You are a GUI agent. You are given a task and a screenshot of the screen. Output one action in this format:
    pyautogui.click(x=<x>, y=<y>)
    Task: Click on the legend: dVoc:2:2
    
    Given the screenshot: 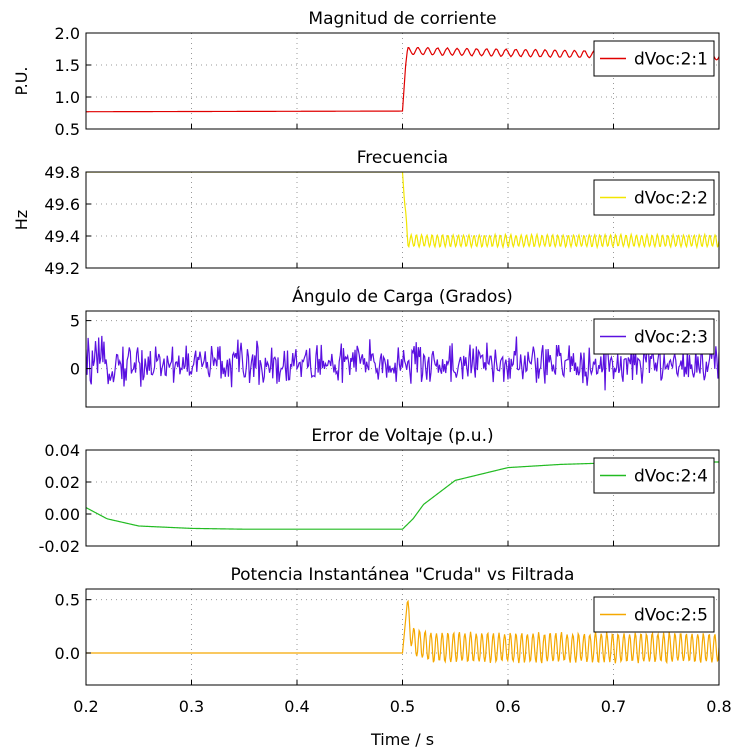 What is the action you would take?
    pyautogui.click(x=654, y=197)
    